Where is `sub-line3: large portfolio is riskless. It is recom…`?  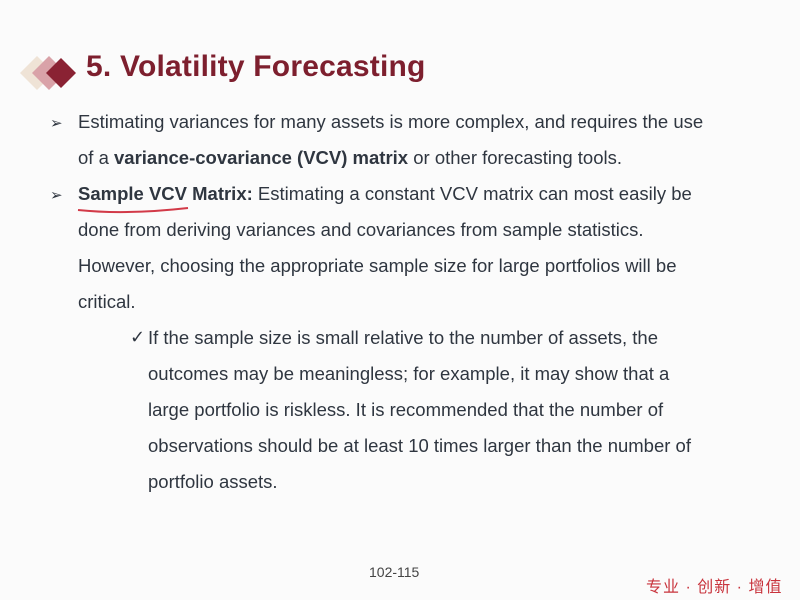 sub-line3: large portfolio is riskless. It is recom… is located at coordinates (406, 409).